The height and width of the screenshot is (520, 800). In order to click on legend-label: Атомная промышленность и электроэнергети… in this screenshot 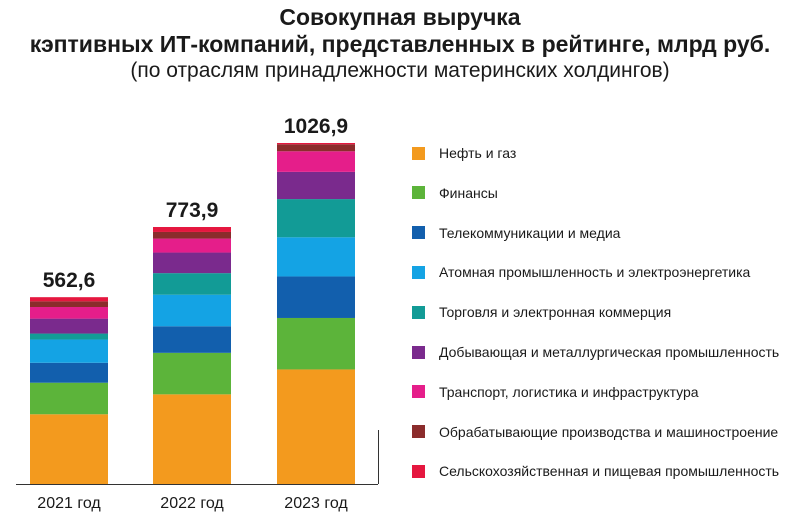, I will do `click(595, 272)`.